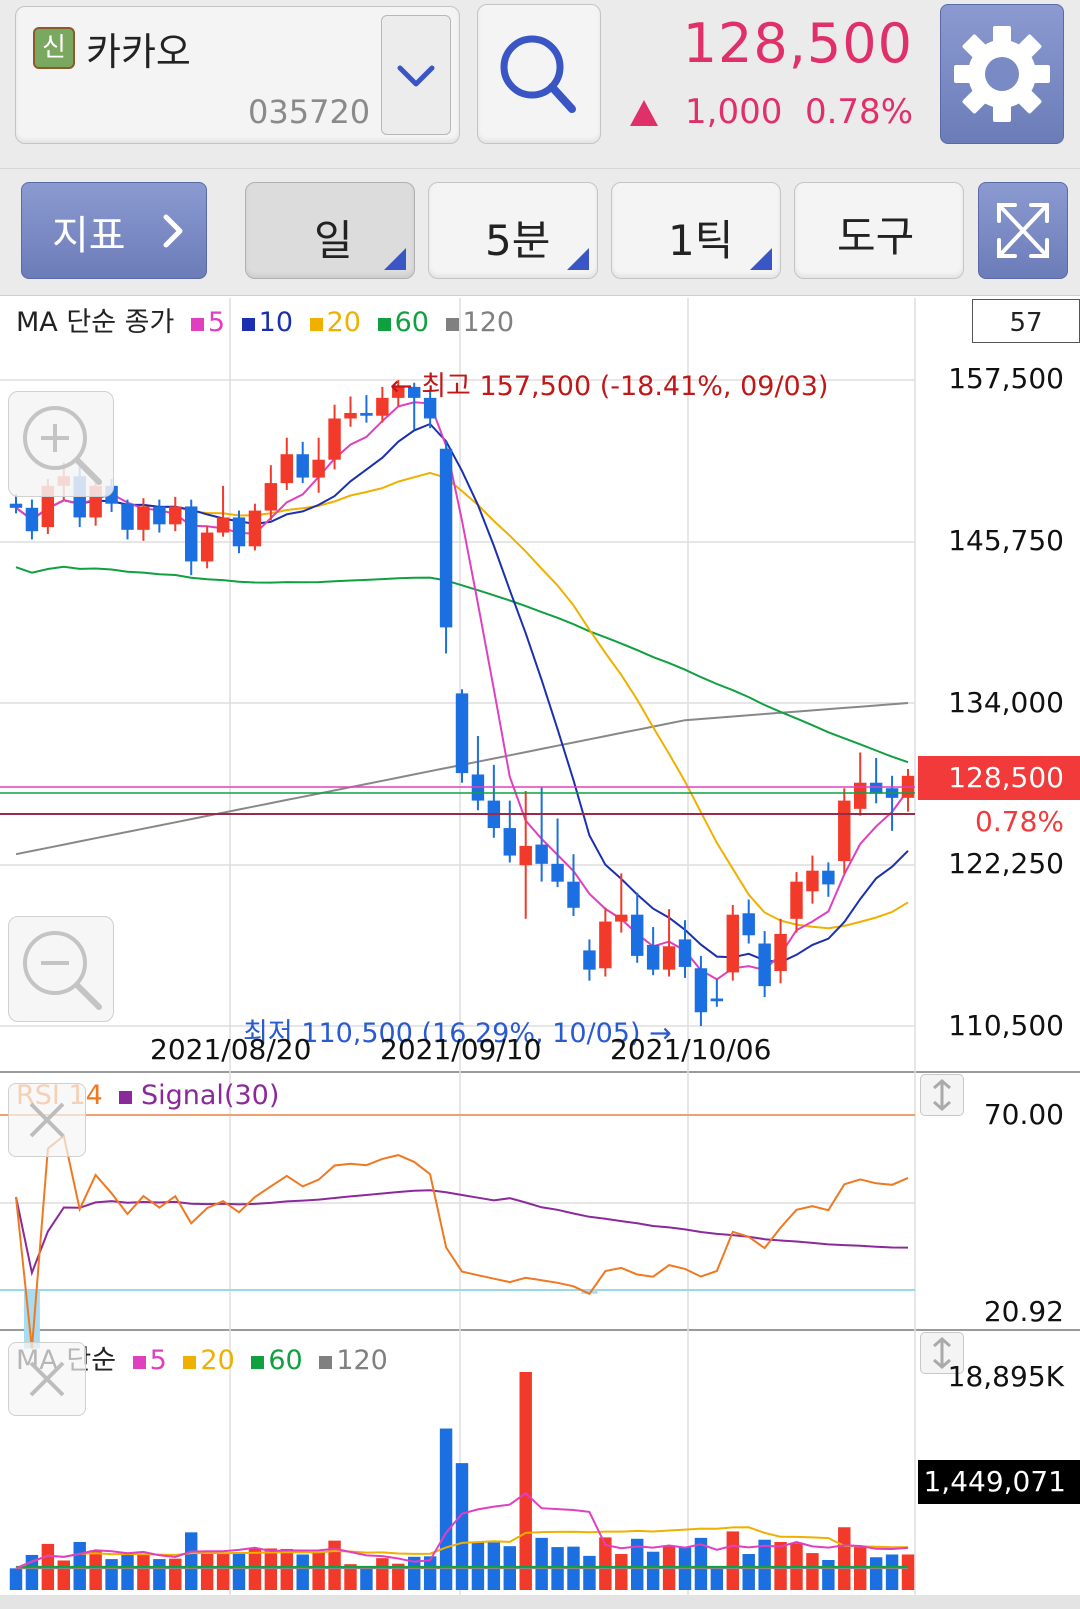 Image resolution: width=1080 pixels, height=1609 pixels. What do you see at coordinates (216, 322) in the screenshot?
I see `legend-ma5: 5` at bounding box center [216, 322].